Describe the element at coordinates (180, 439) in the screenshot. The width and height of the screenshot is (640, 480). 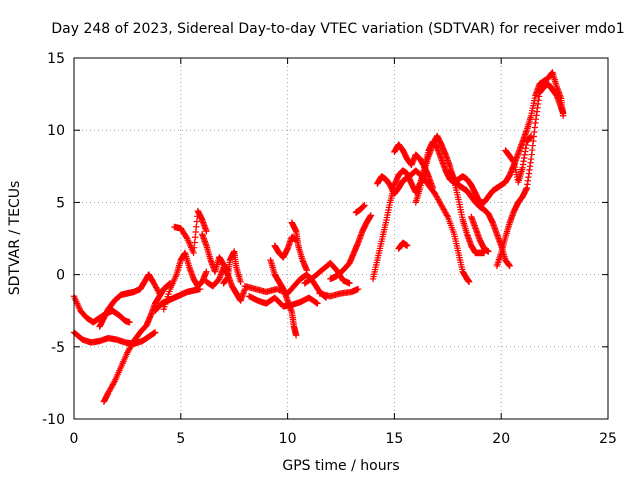
I see `x-tick-label: 5` at that location.